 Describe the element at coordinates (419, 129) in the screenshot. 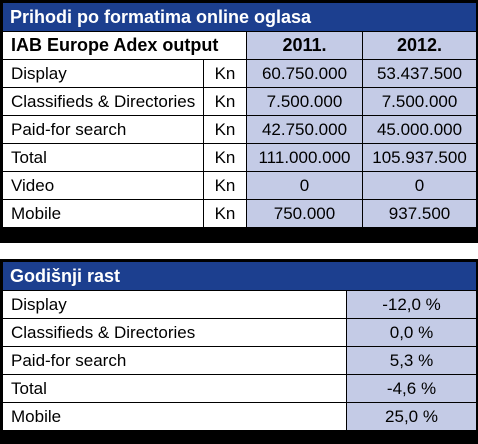

I see `value-2012: 45.000.000` at that location.